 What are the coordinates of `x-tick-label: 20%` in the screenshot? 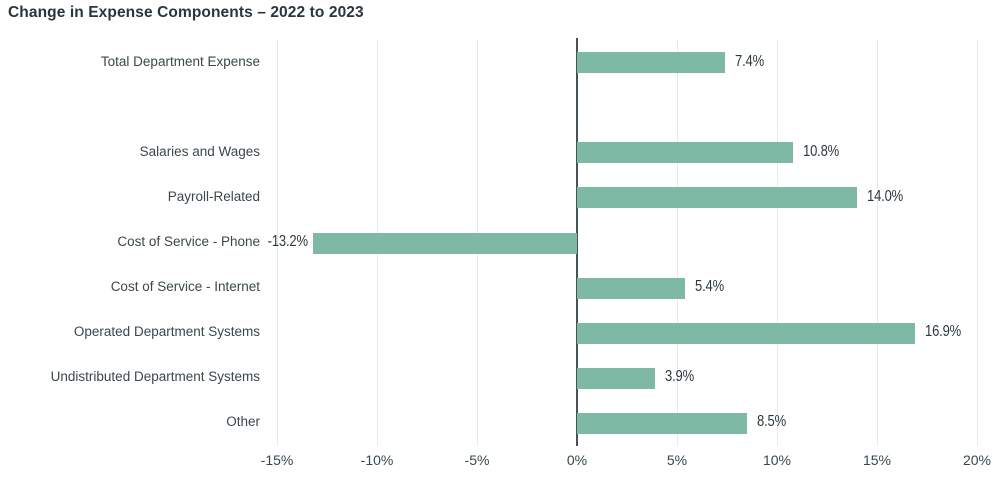 It's located at (977, 460).